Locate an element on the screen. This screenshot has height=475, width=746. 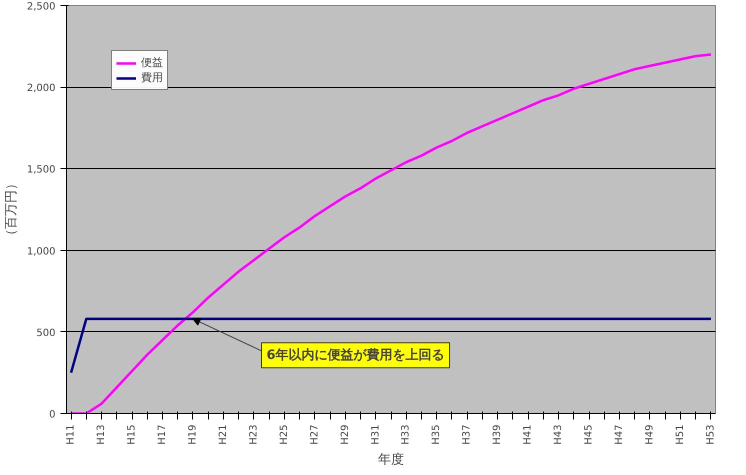
x-tick-label: H21 is located at coordinates (223, 434).